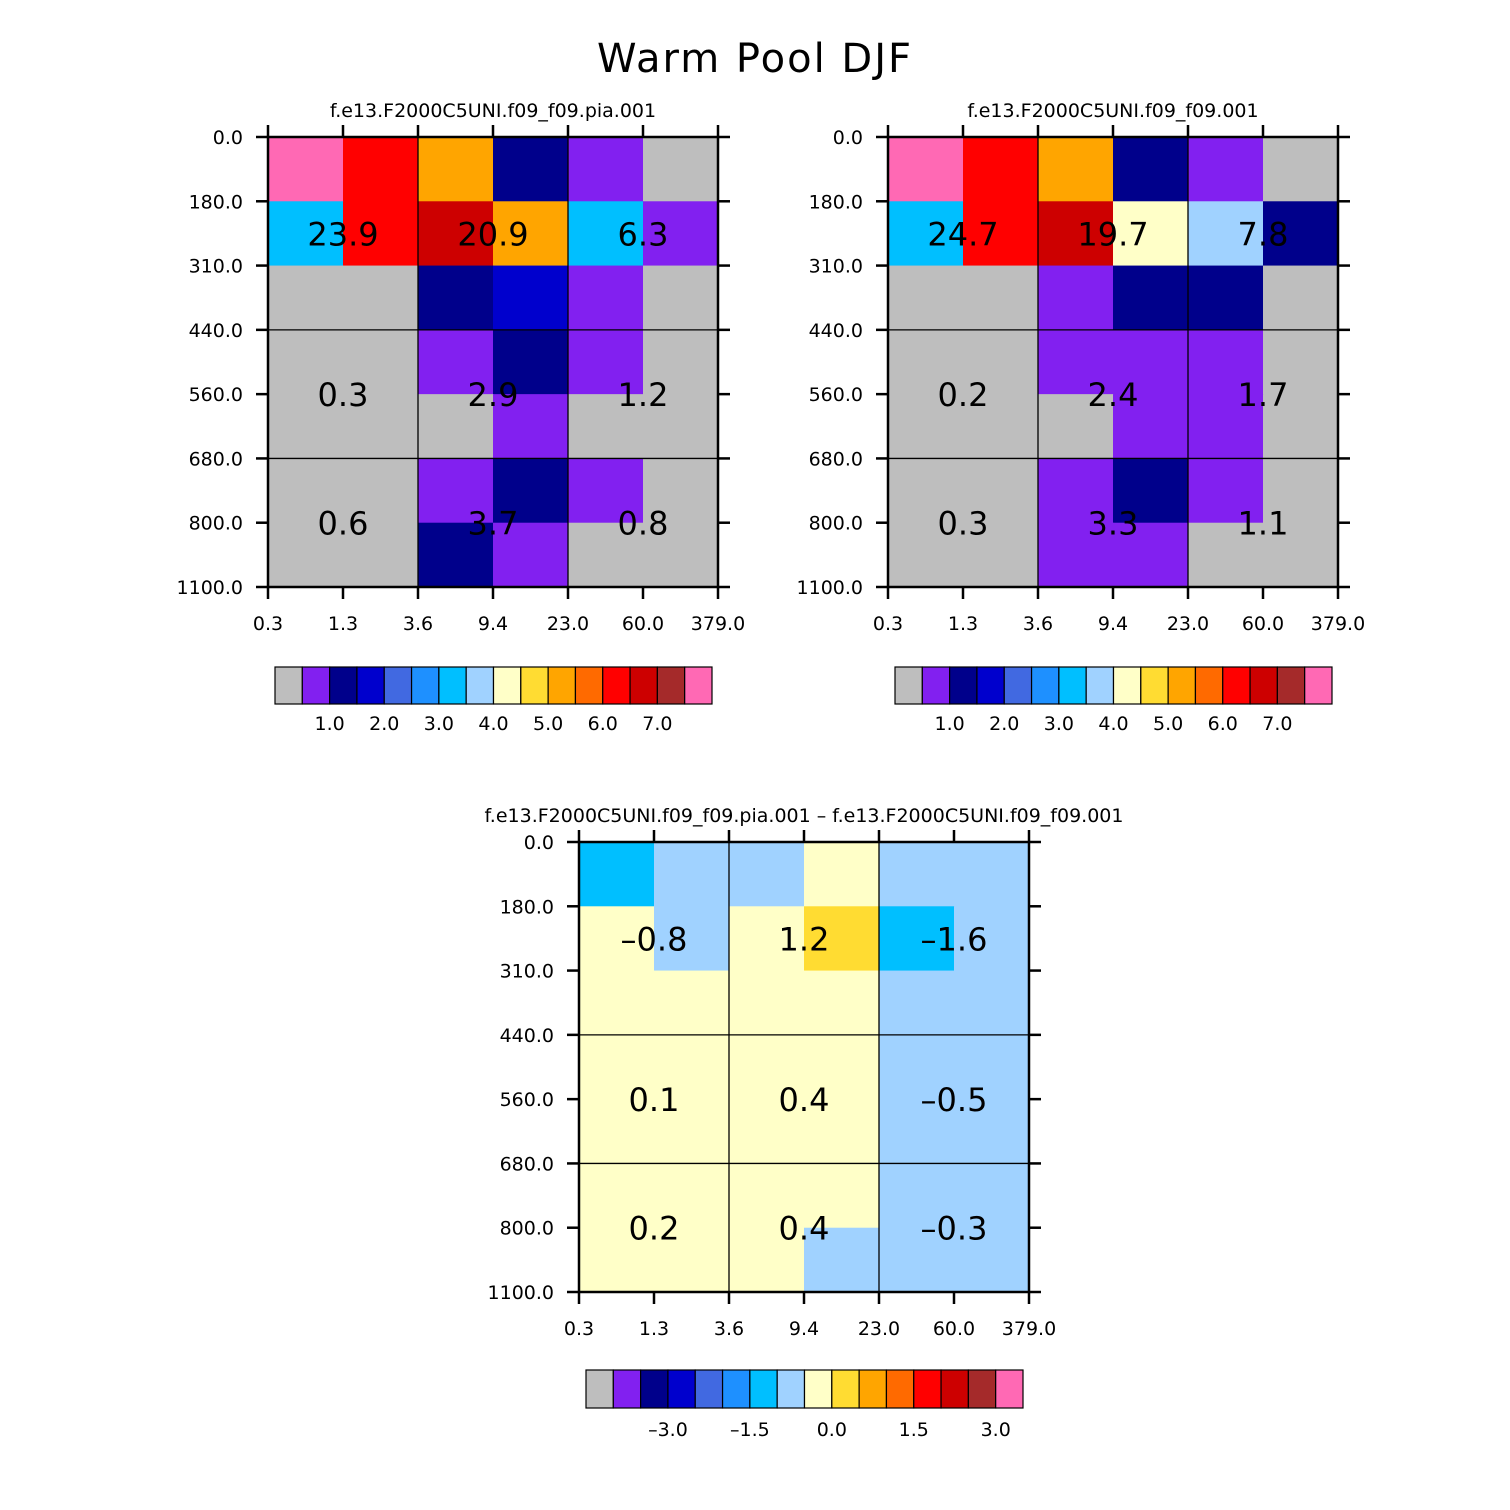 This screenshot has width=1510, height=1510. What do you see at coordinates (950, 724) in the screenshot?
I see `colorbar-label: 1.0` at bounding box center [950, 724].